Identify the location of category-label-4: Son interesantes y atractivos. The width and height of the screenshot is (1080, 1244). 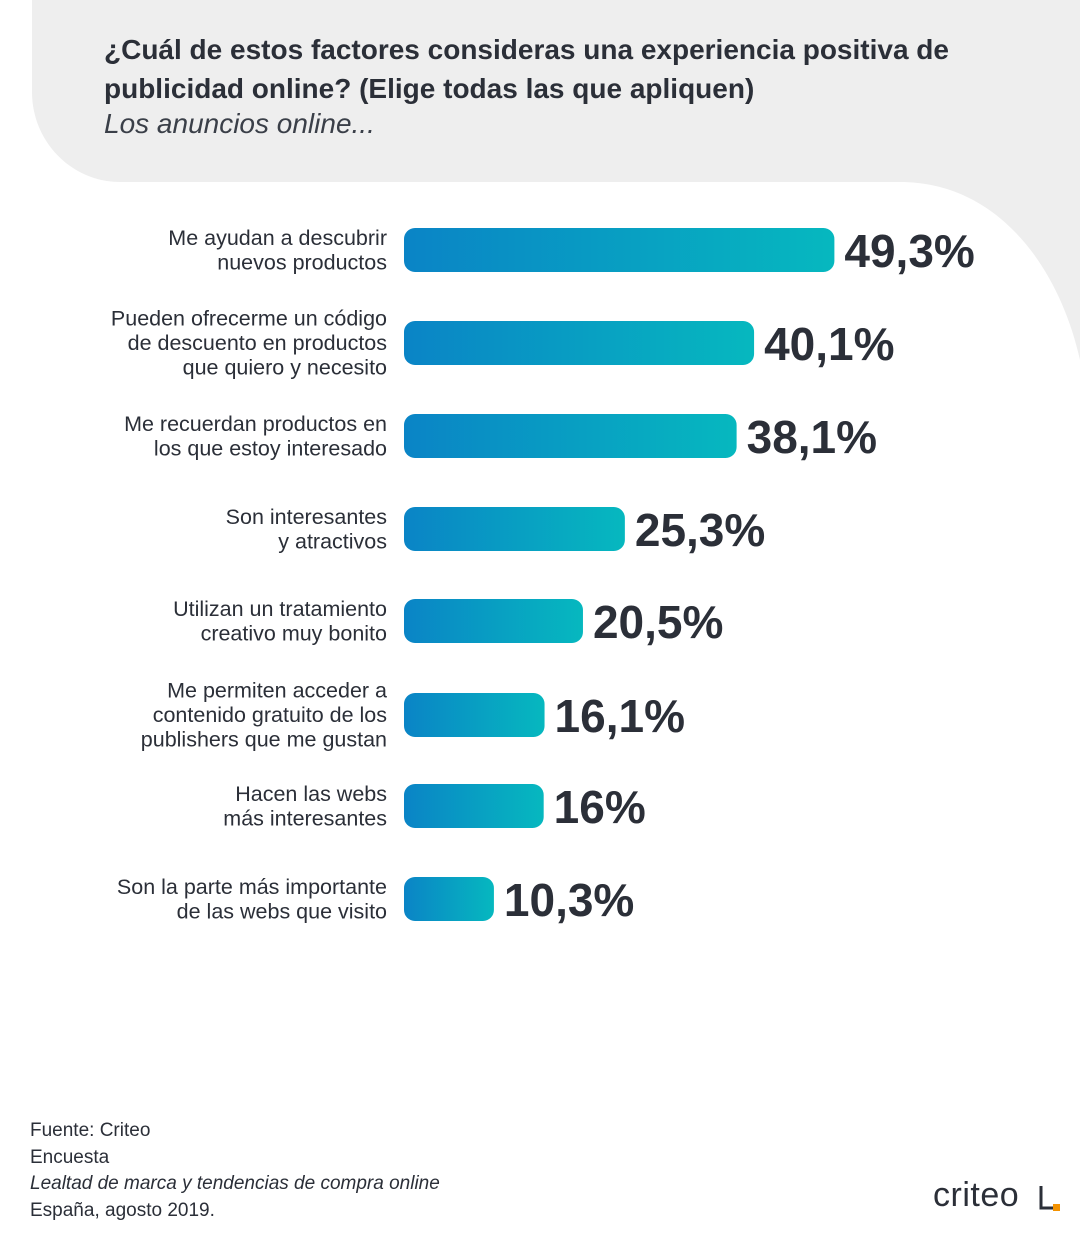
(306, 529).